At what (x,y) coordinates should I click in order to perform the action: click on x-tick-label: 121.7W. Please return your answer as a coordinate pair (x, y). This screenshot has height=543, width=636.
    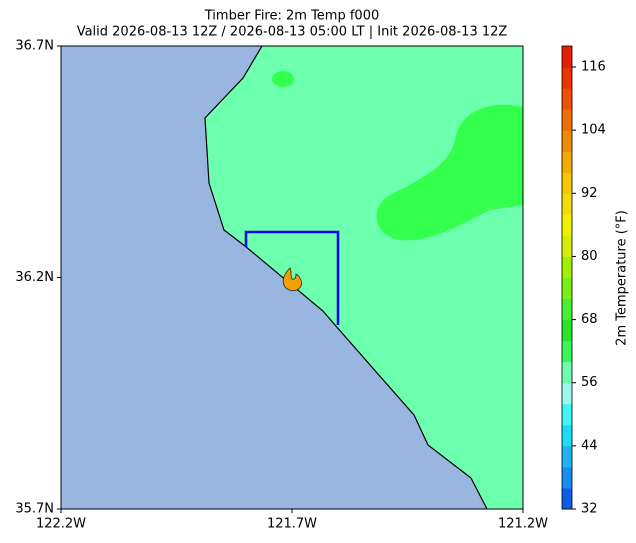
    Looking at the image, I should click on (292, 524).